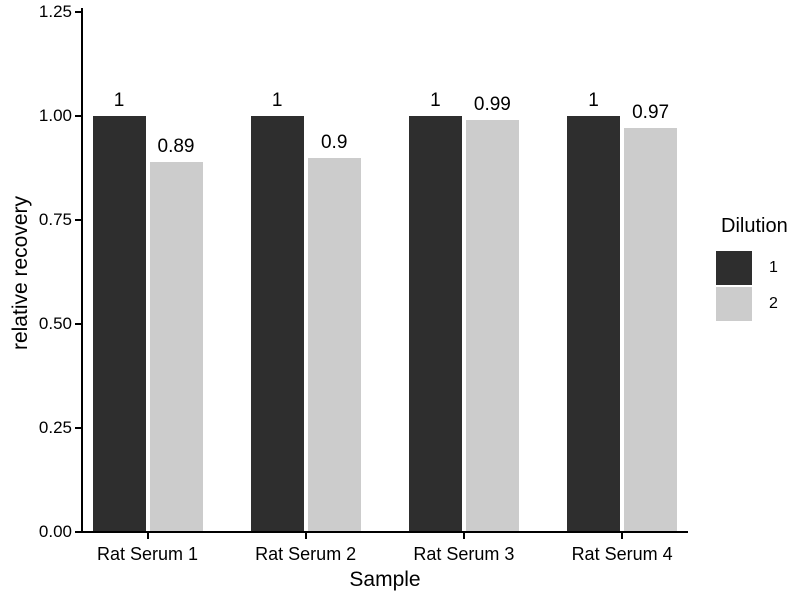  I want to click on legend-key: 2, so click(752, 304).